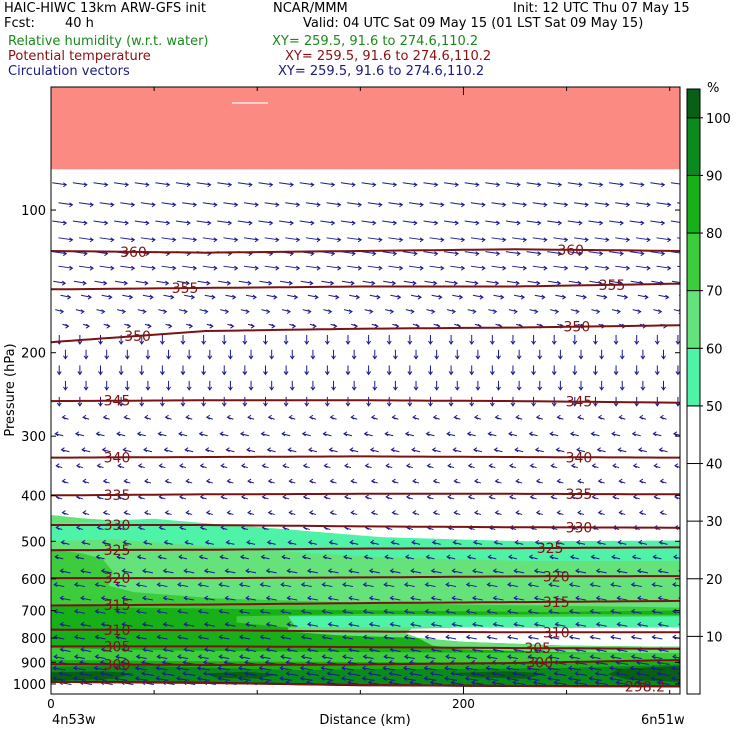  Describe the element at coordinates (714, 176) in the screenshot. I see `colorbar-label: 90` at that location.